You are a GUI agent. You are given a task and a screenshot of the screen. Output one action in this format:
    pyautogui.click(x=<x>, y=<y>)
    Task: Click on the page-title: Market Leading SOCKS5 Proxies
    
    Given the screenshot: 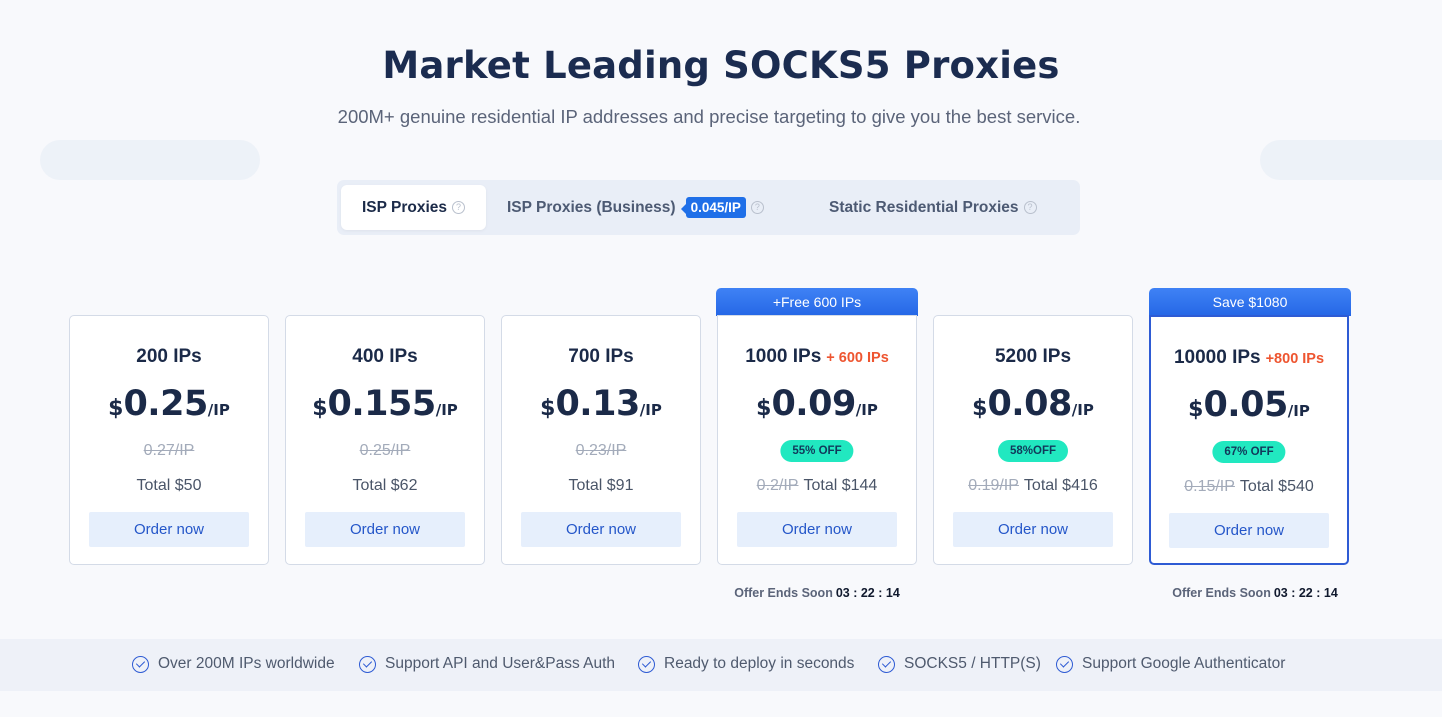 What is the action you would take?
    pyautogui.click(x=721, y=65)
    